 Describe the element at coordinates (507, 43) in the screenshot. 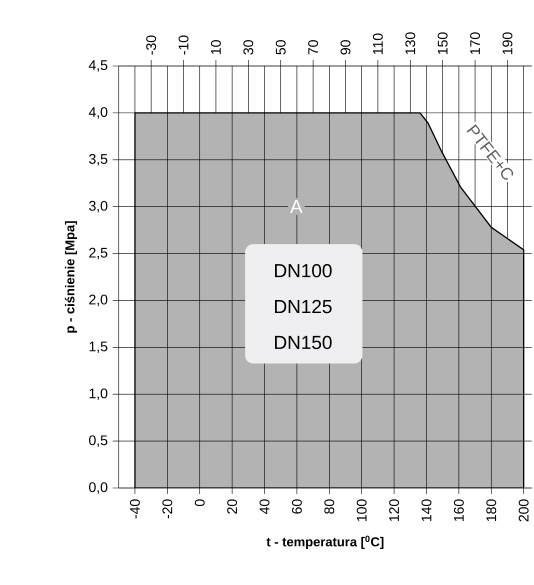

I see `x2-tick-label: 190` at that location.